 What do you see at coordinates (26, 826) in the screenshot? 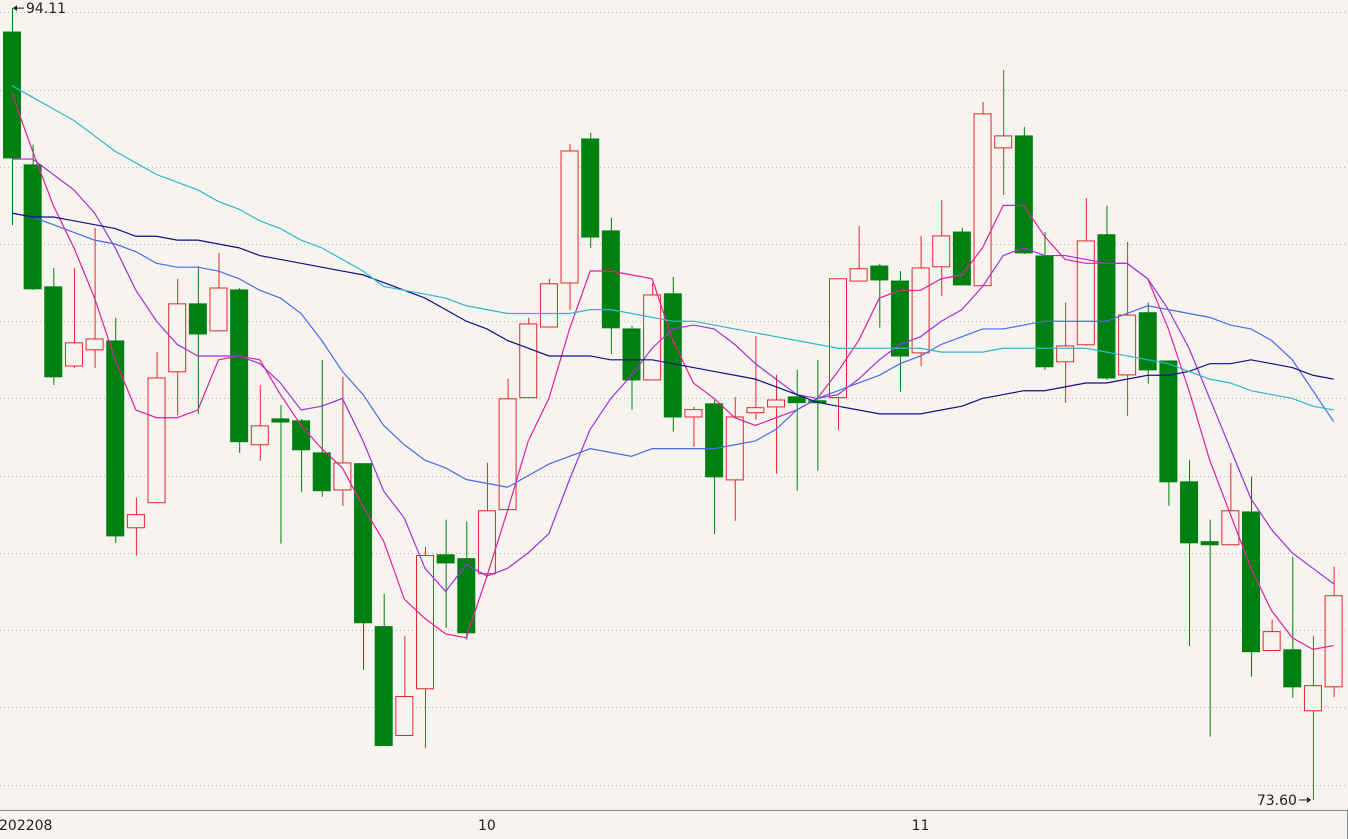
I see `x-tick-label: 202208` at bounding box center [26, 826].